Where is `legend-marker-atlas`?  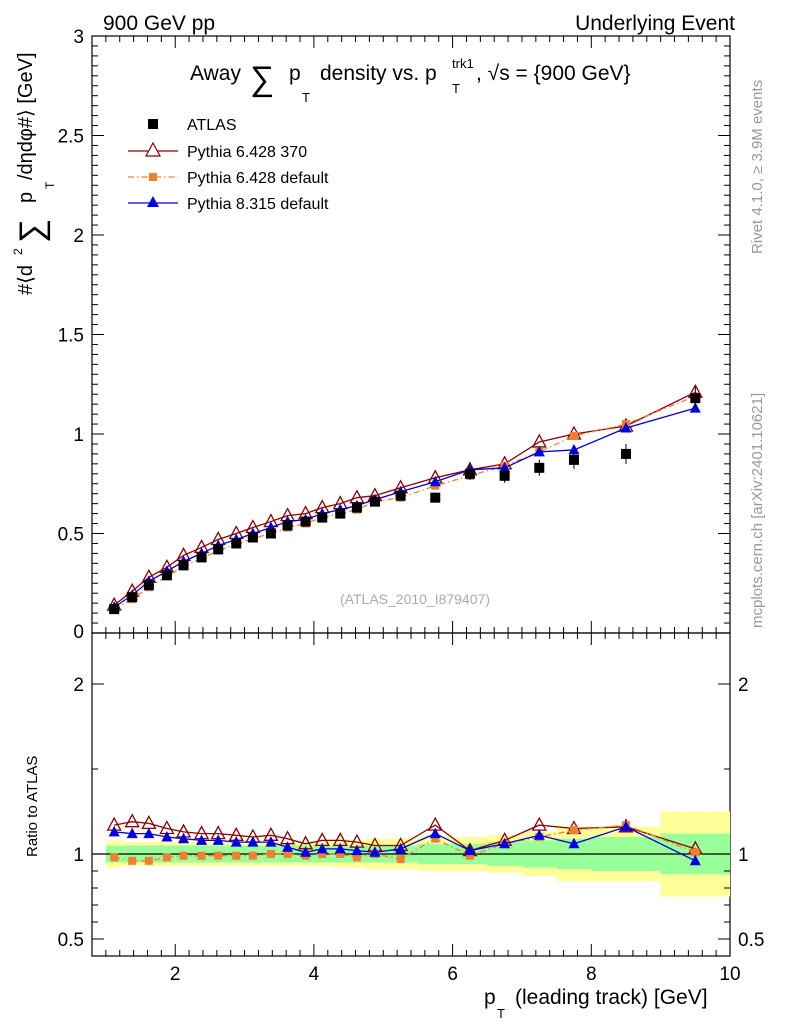
legend-marker-atlas is located at coordinates (153, 124).